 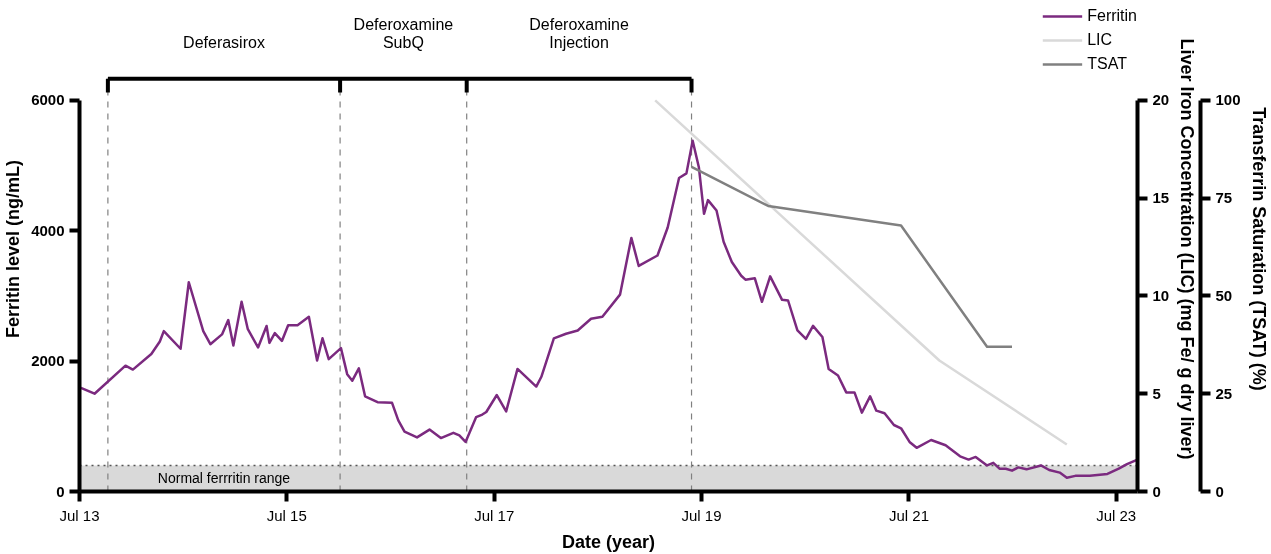 I want to click on text: Deferoxamine Injection, so click(x=579, y=33).